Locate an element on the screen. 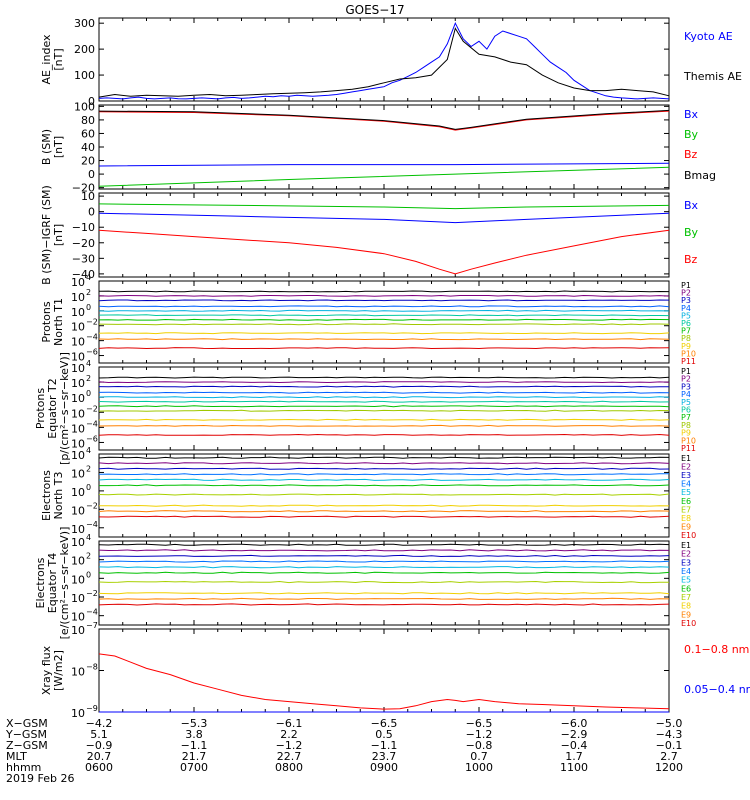 This screenshot has width=750, height=800. panel-6-y-tick-exponent: −2 is located at coordinates (92, 593).